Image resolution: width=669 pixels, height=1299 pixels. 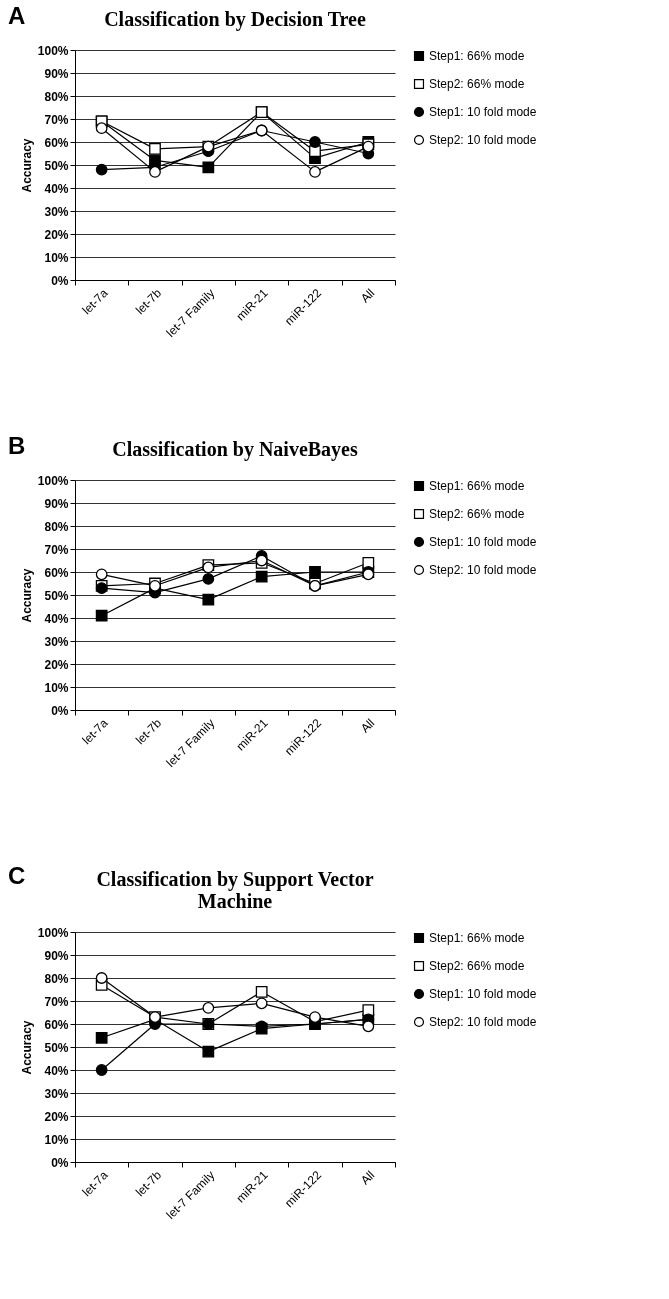 I want to click on text: A, so click(x=17, y=16).